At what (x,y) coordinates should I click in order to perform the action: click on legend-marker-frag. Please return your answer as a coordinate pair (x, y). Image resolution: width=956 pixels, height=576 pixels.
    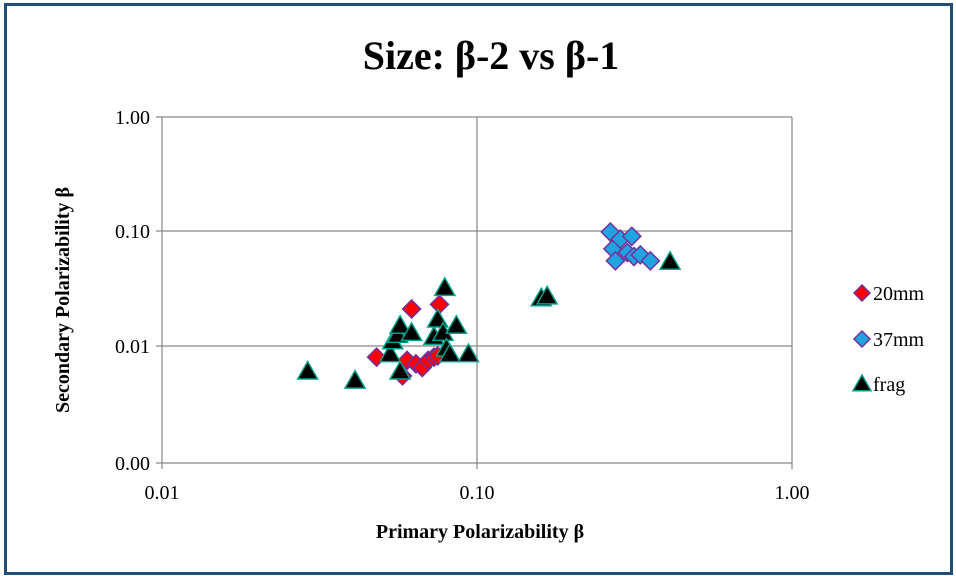
    Looking at the image, I should click on (862, 382).